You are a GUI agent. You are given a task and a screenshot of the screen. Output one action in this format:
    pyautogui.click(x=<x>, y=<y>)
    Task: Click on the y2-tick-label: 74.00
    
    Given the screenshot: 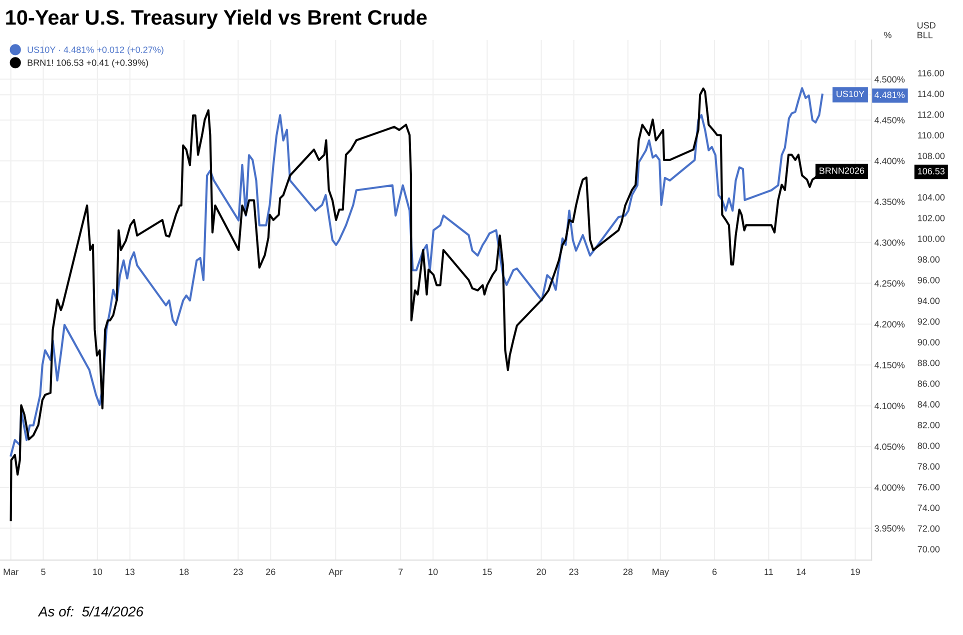 What is the action you would take?
    pyautogui.click(x=929, y=508)
    